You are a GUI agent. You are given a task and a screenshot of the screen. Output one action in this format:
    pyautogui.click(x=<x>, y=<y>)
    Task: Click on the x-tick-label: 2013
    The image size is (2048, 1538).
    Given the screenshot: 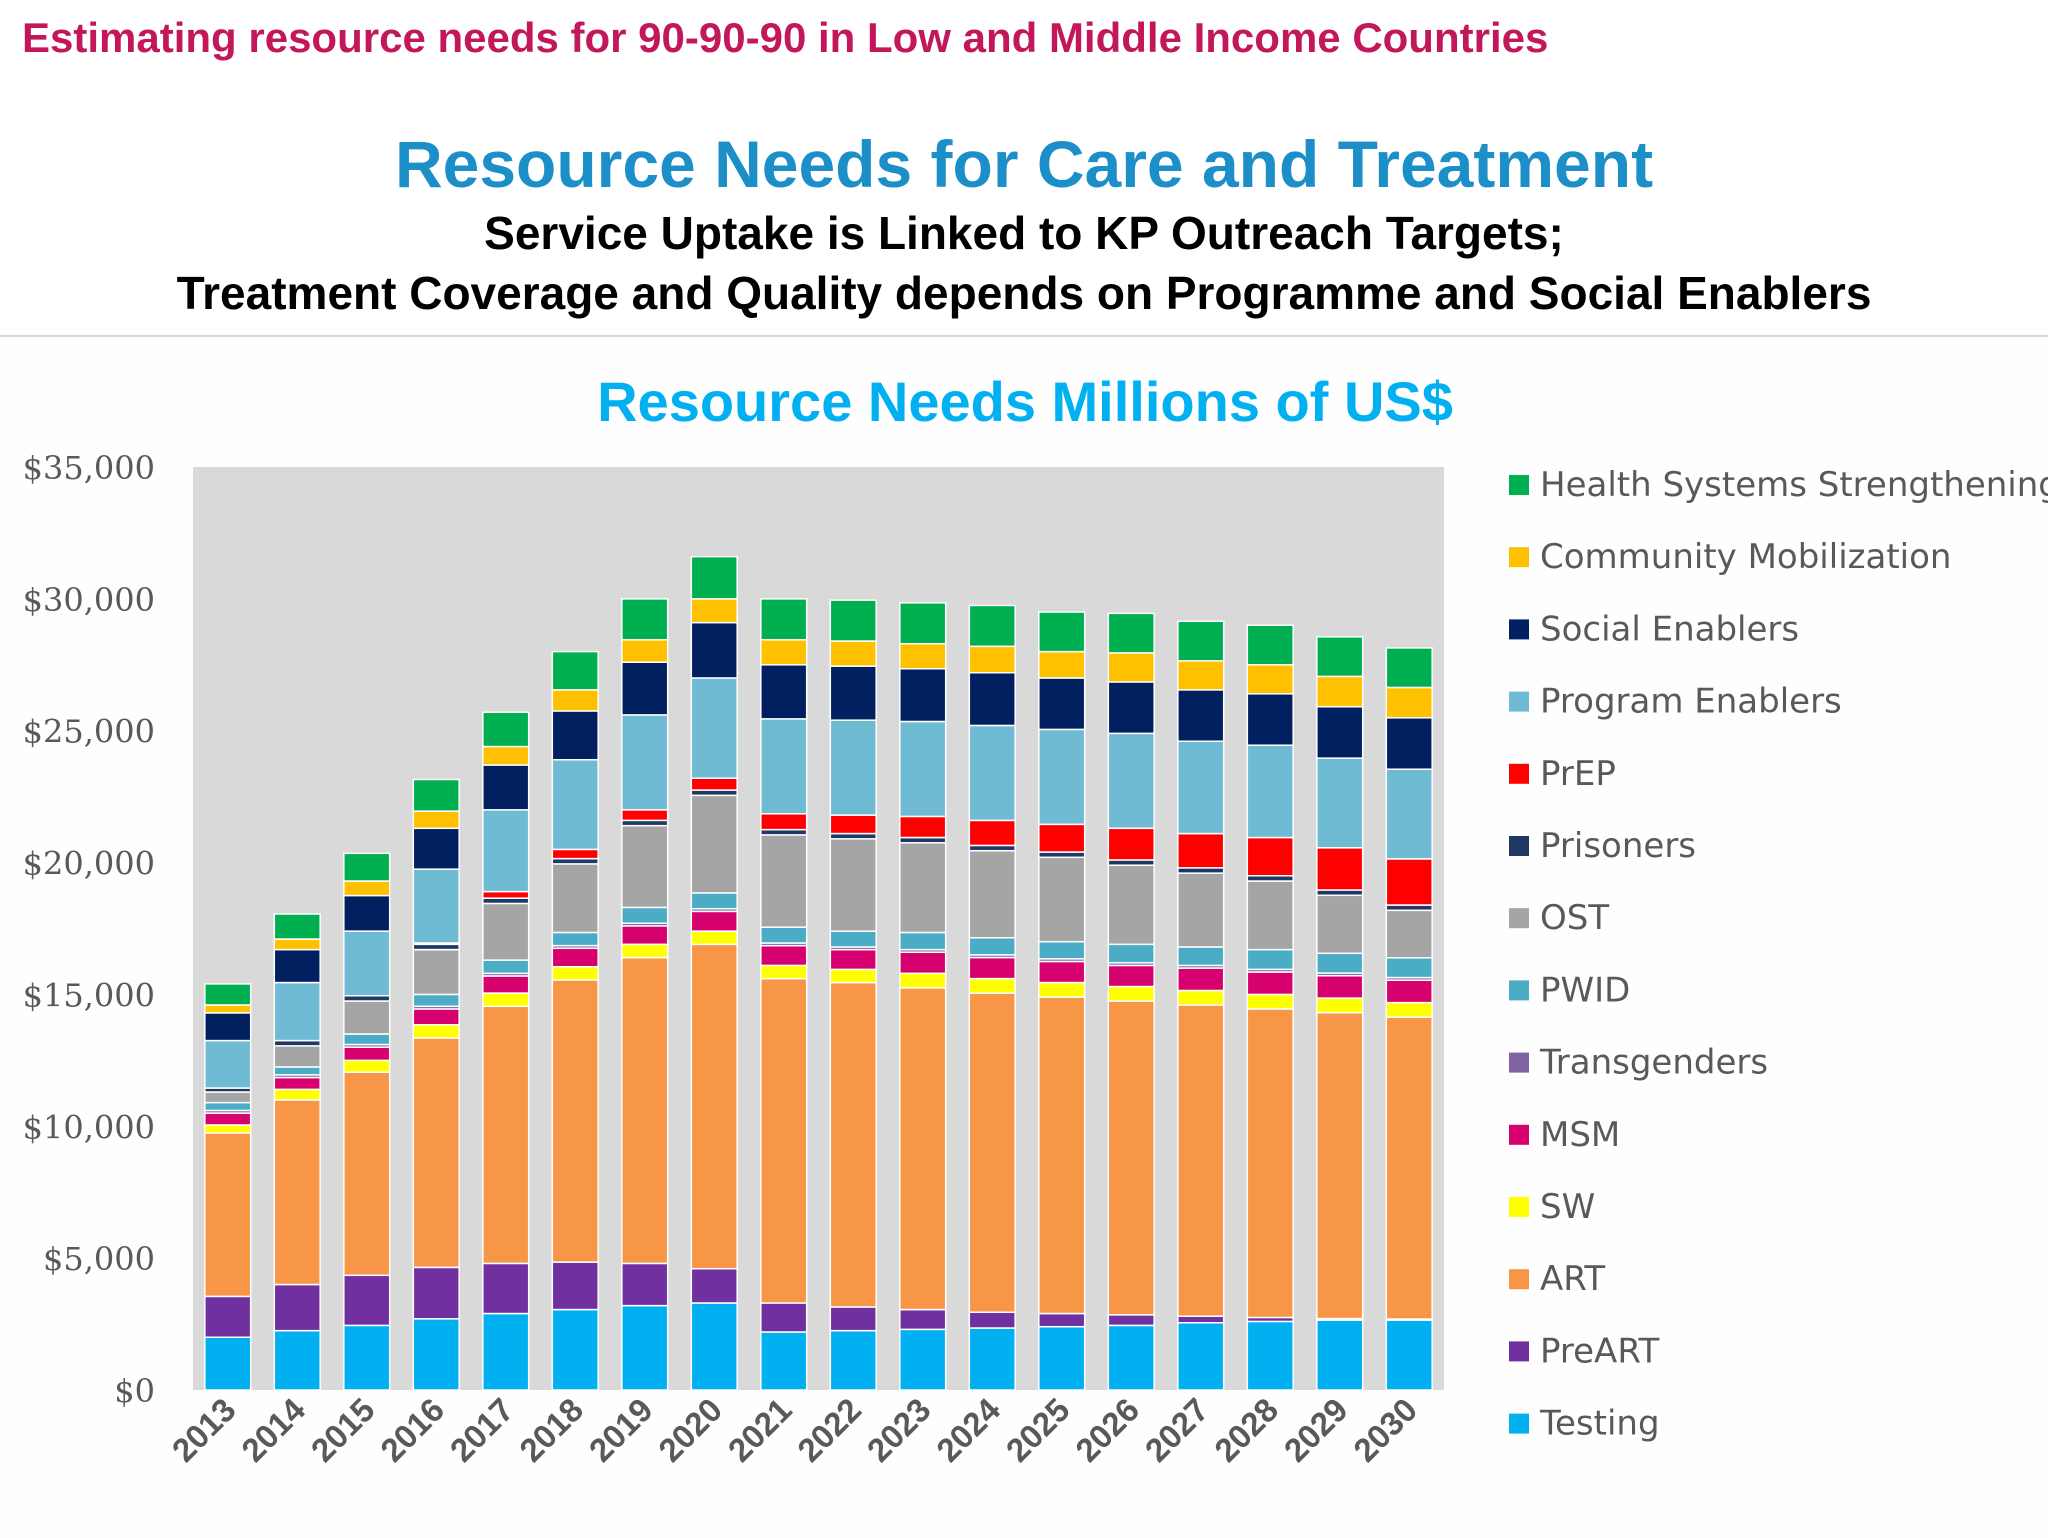 What is the action you would take?
    pyautogui.click(x=204, y=1430)
    